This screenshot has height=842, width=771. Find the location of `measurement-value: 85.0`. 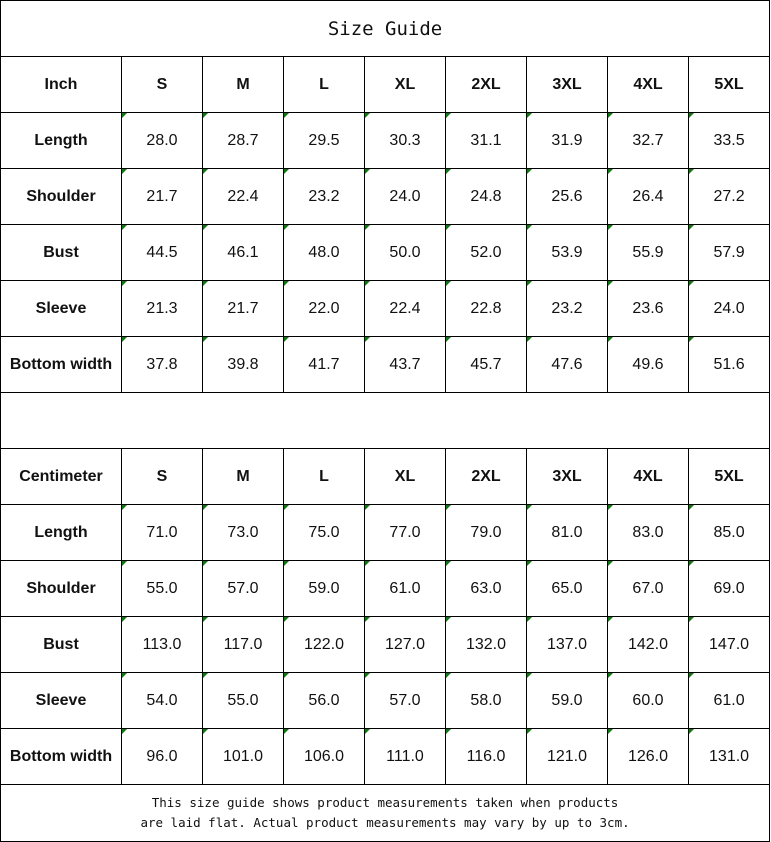

measurement-value: 85.0 is located at coordinates (729, 532).